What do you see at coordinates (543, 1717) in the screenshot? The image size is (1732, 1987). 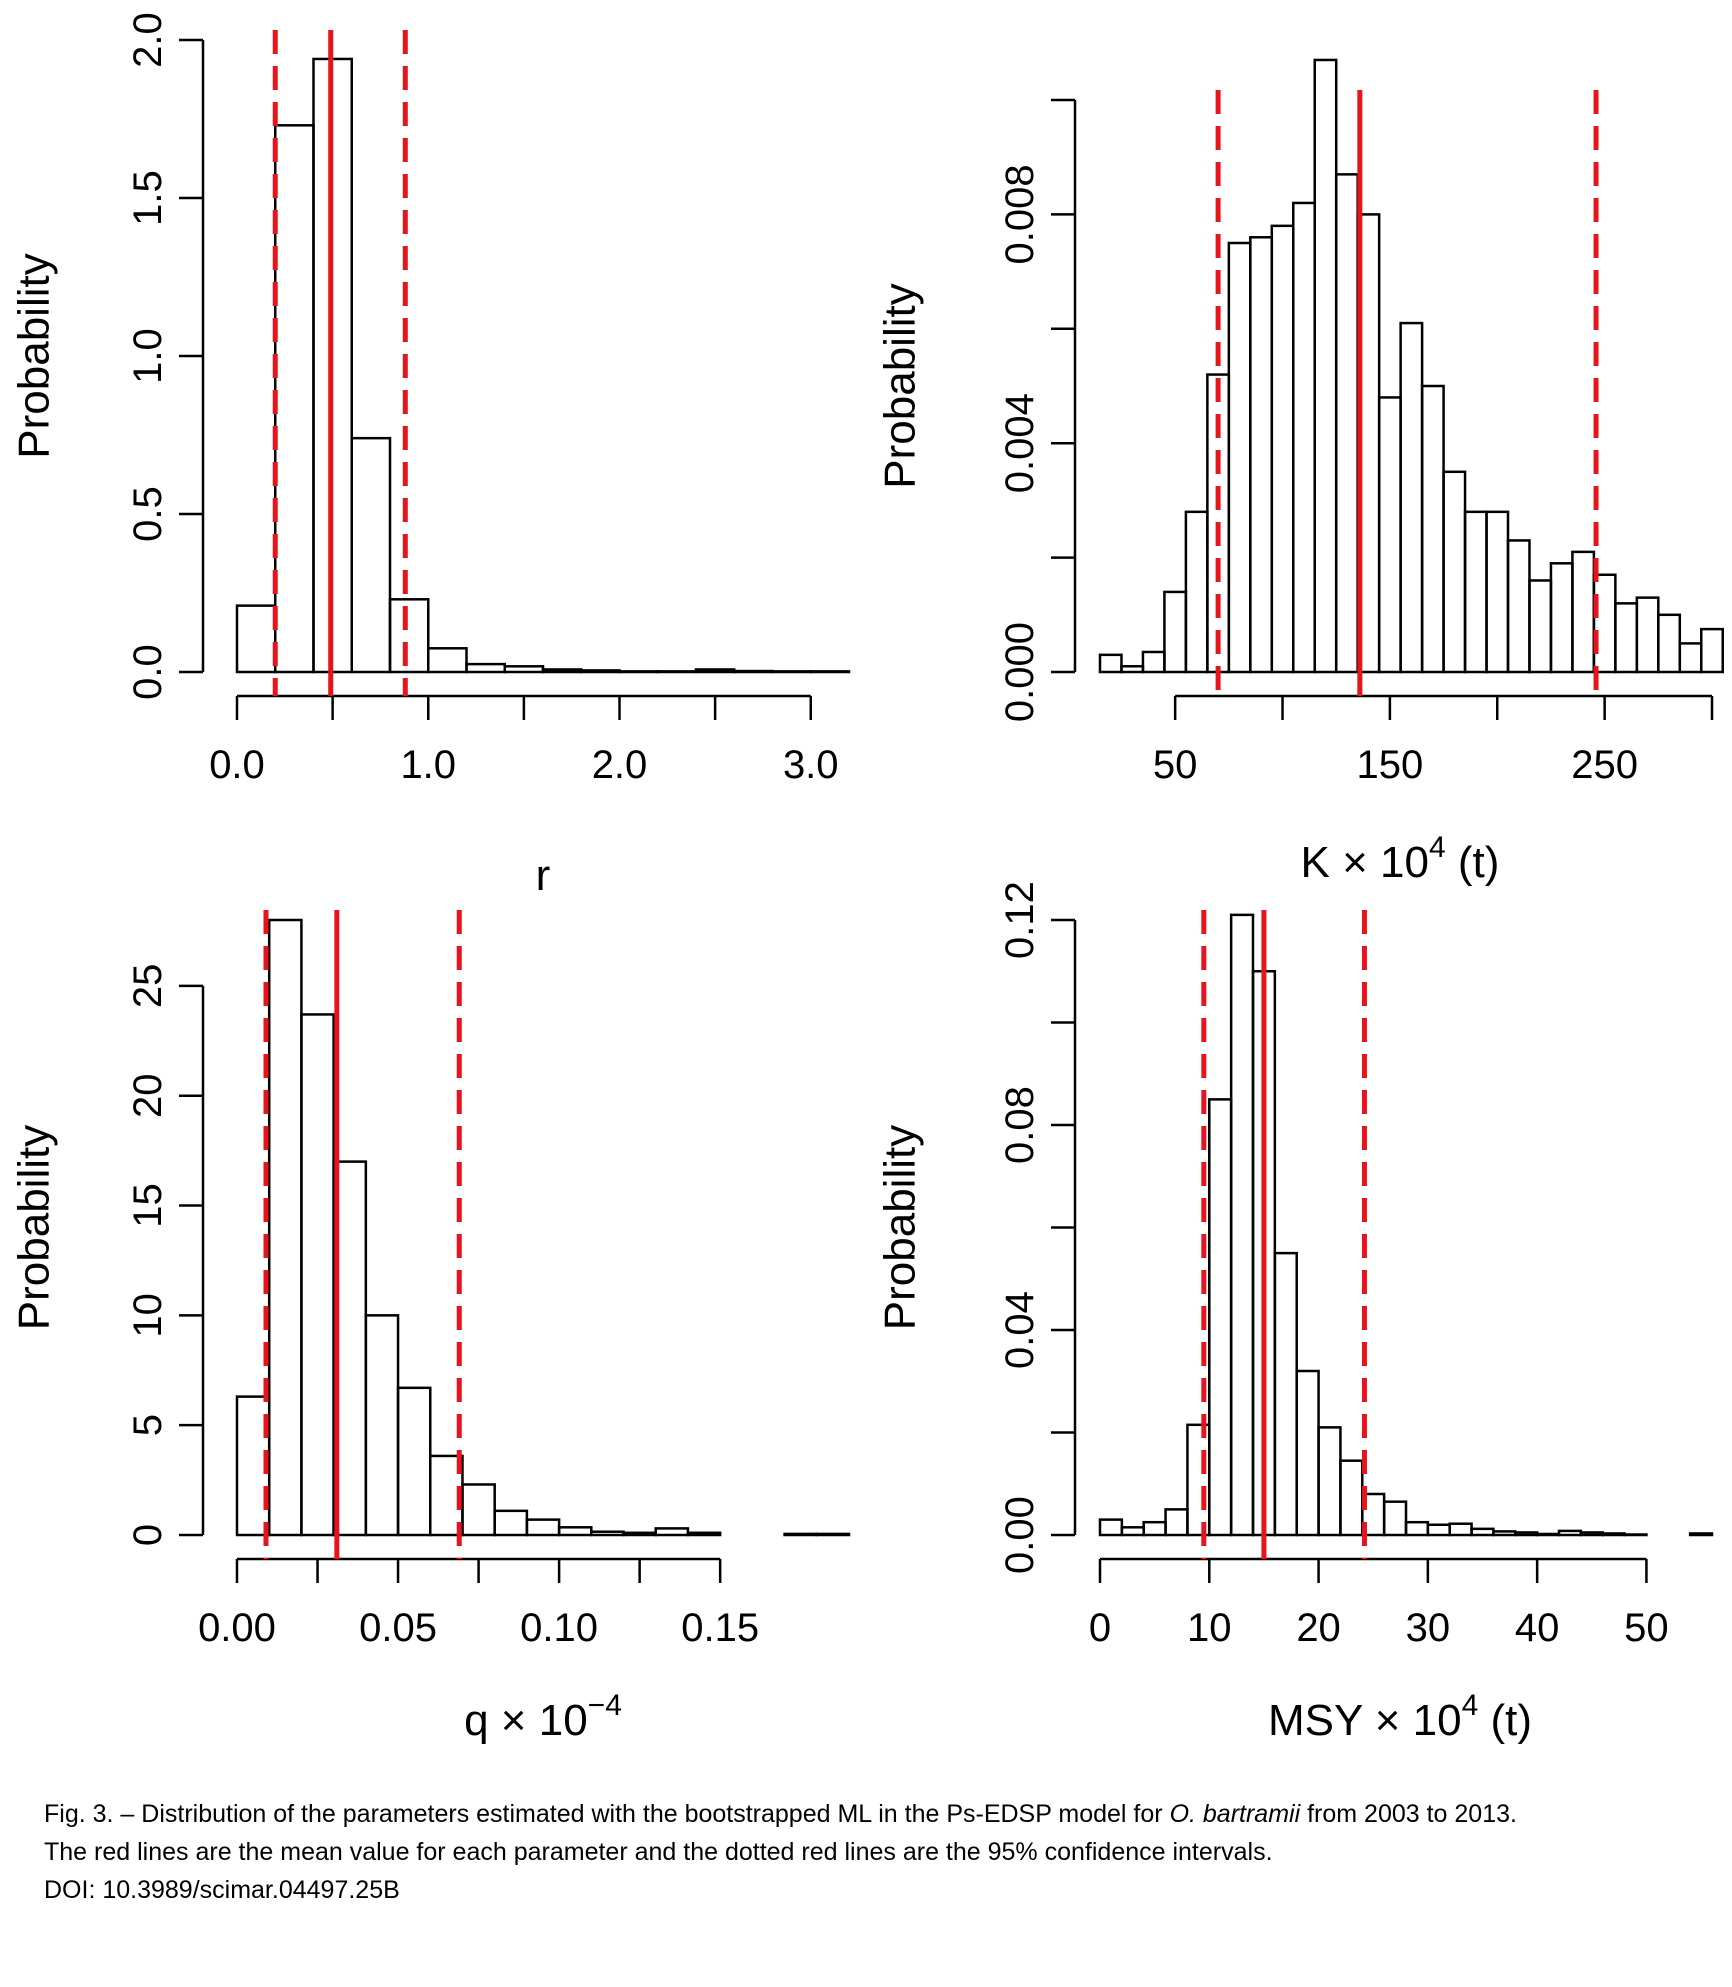 I see `x-axis-title: q × 10−4` at bounding box center [543, 1717].